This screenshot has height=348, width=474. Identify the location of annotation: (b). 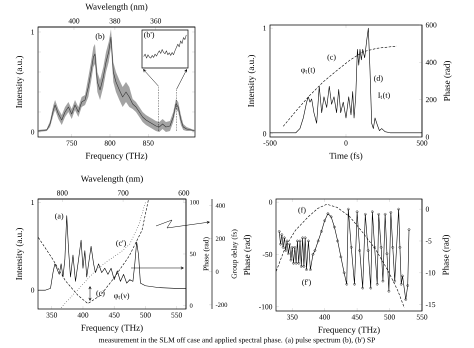
(100, 37).